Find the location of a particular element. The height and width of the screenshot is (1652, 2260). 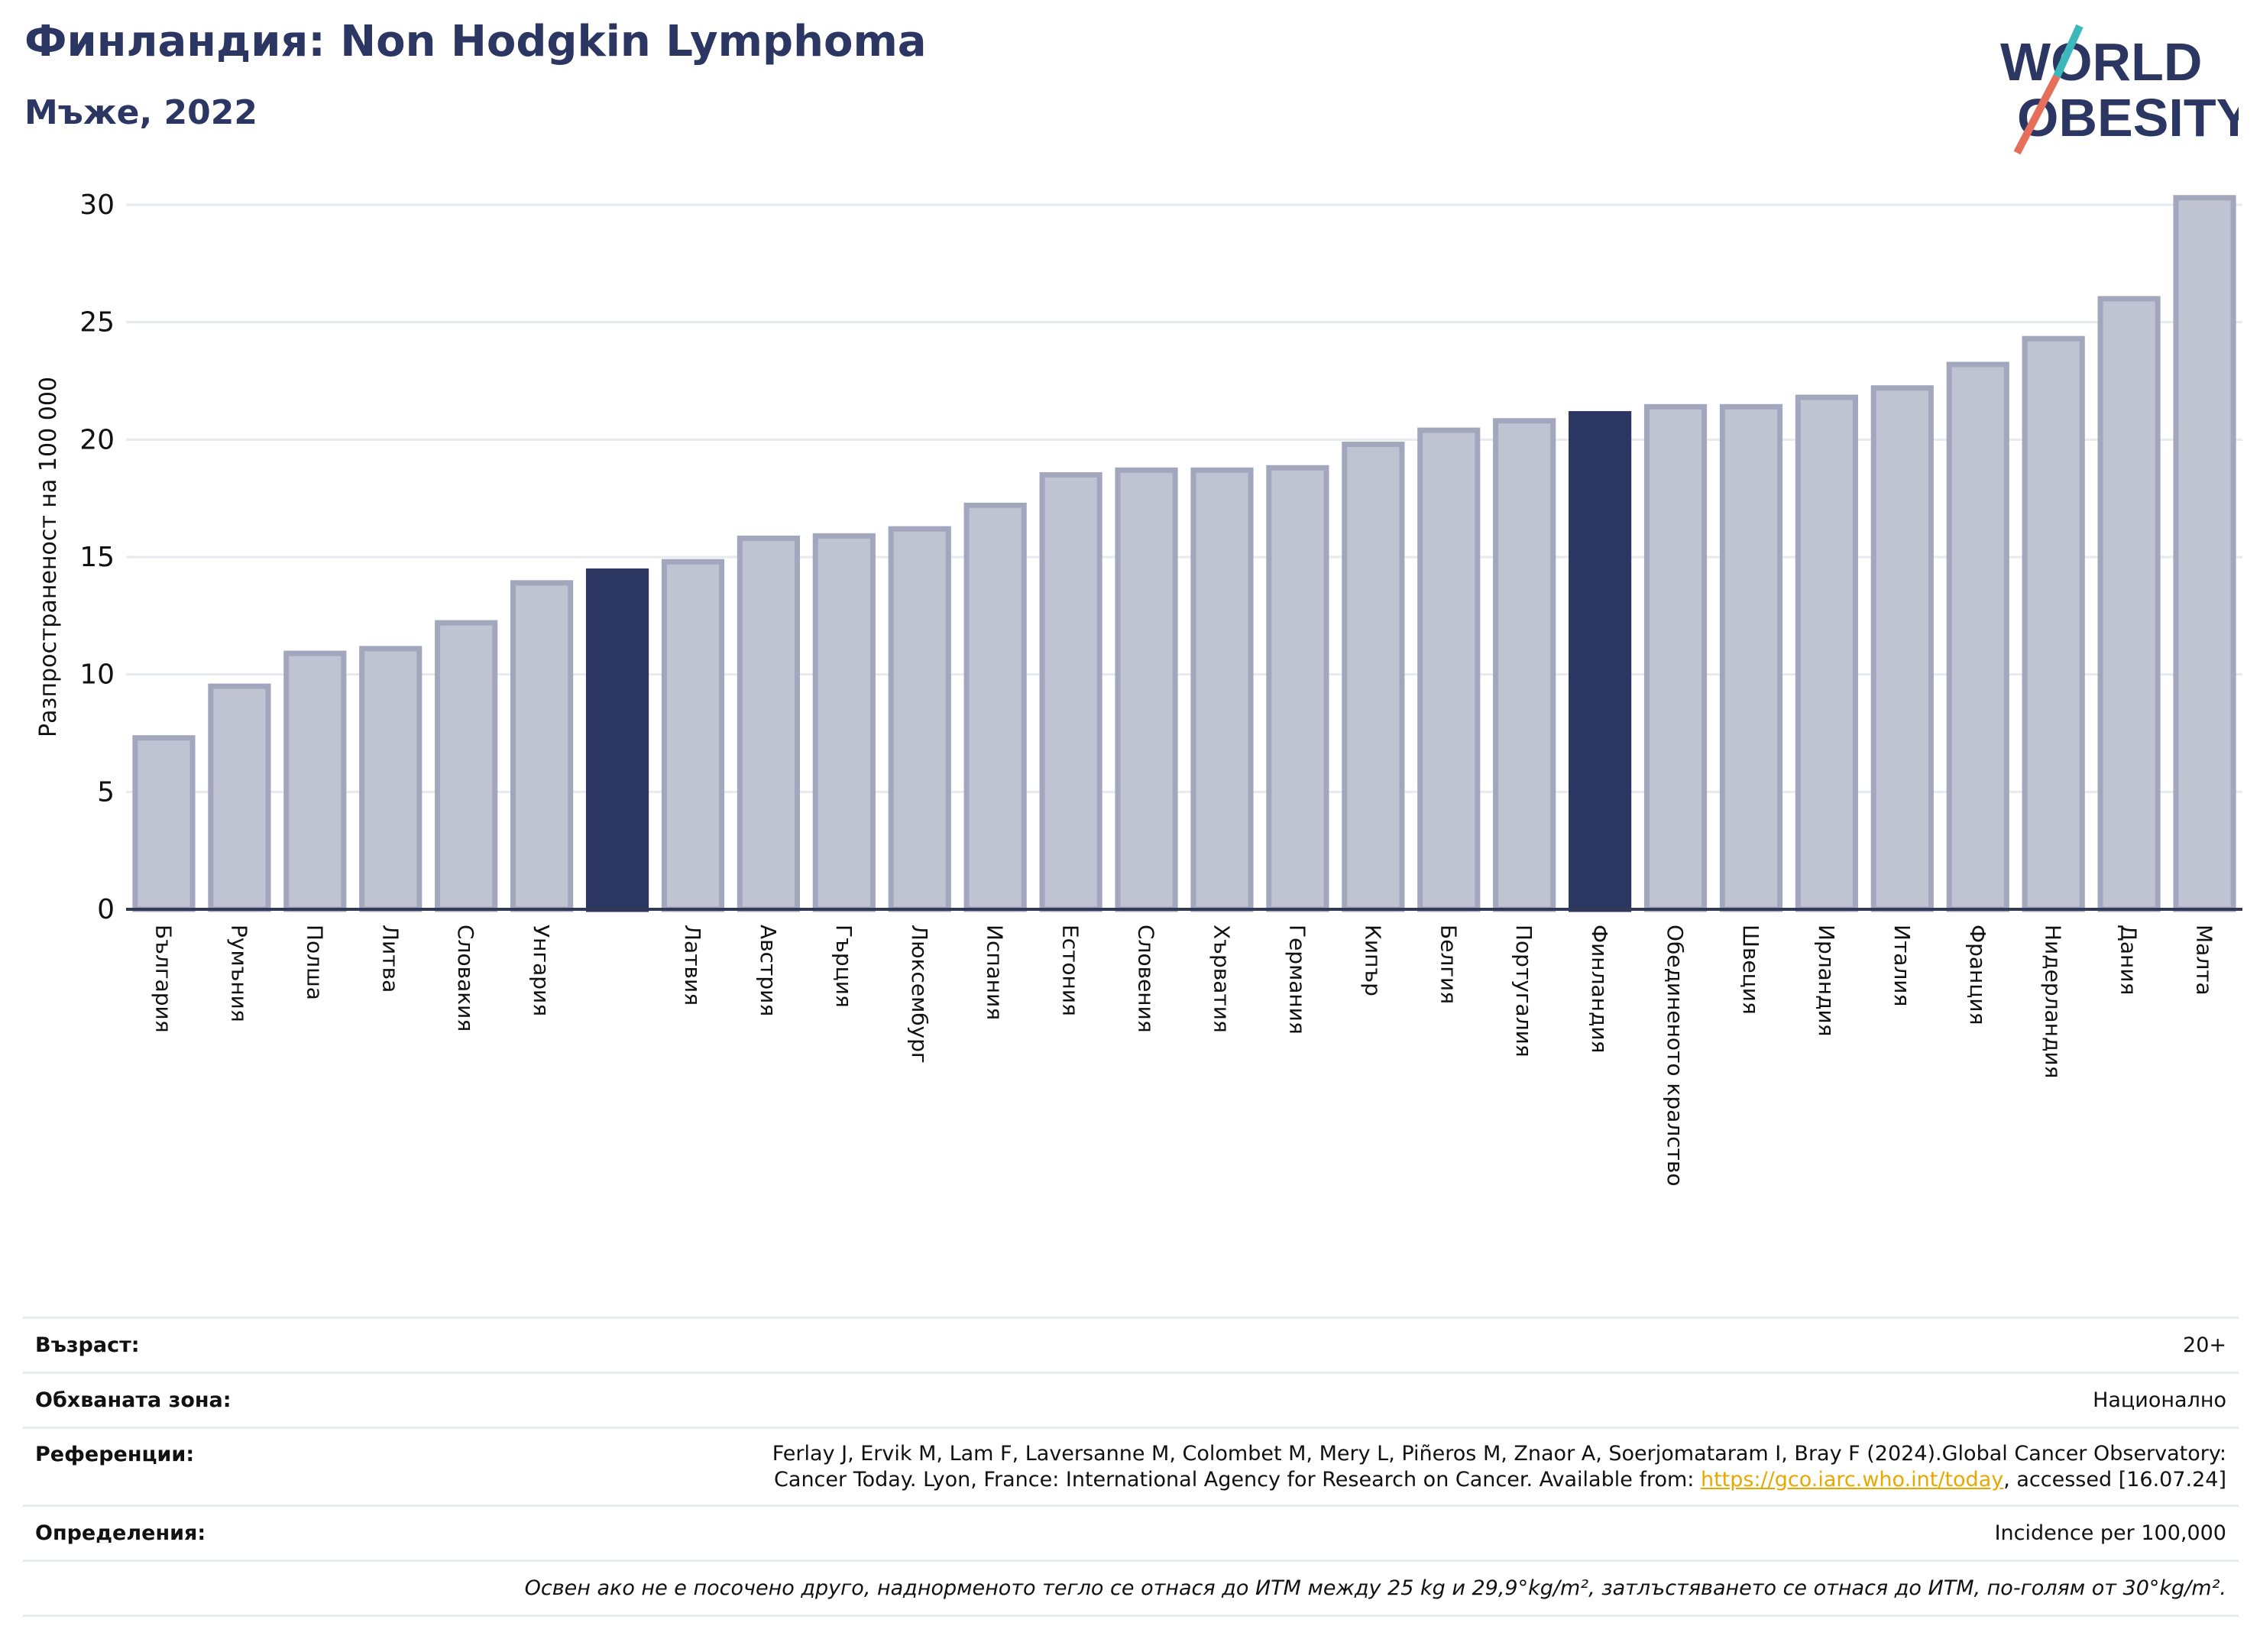

definitions-value: Incidence per 100,000 is located at coordinates (1274, 1533).